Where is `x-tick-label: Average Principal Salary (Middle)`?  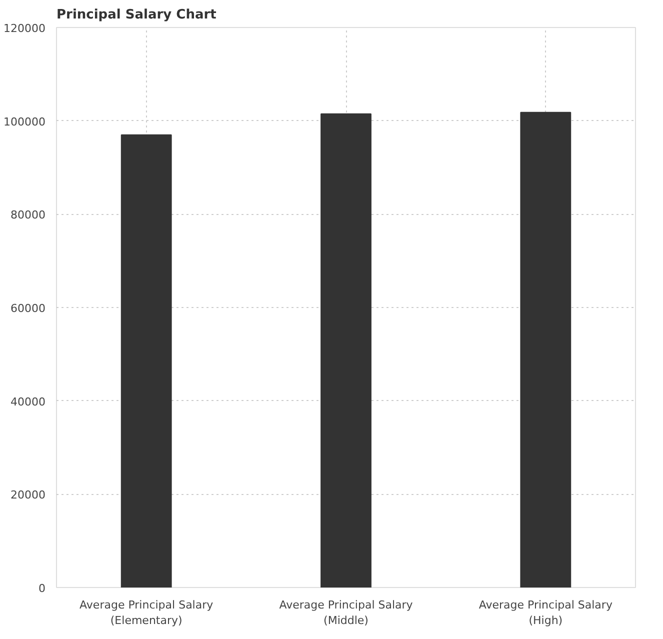
x-tick-label: Average Principal Salary (Middle) is located at coordinates (346, 613).